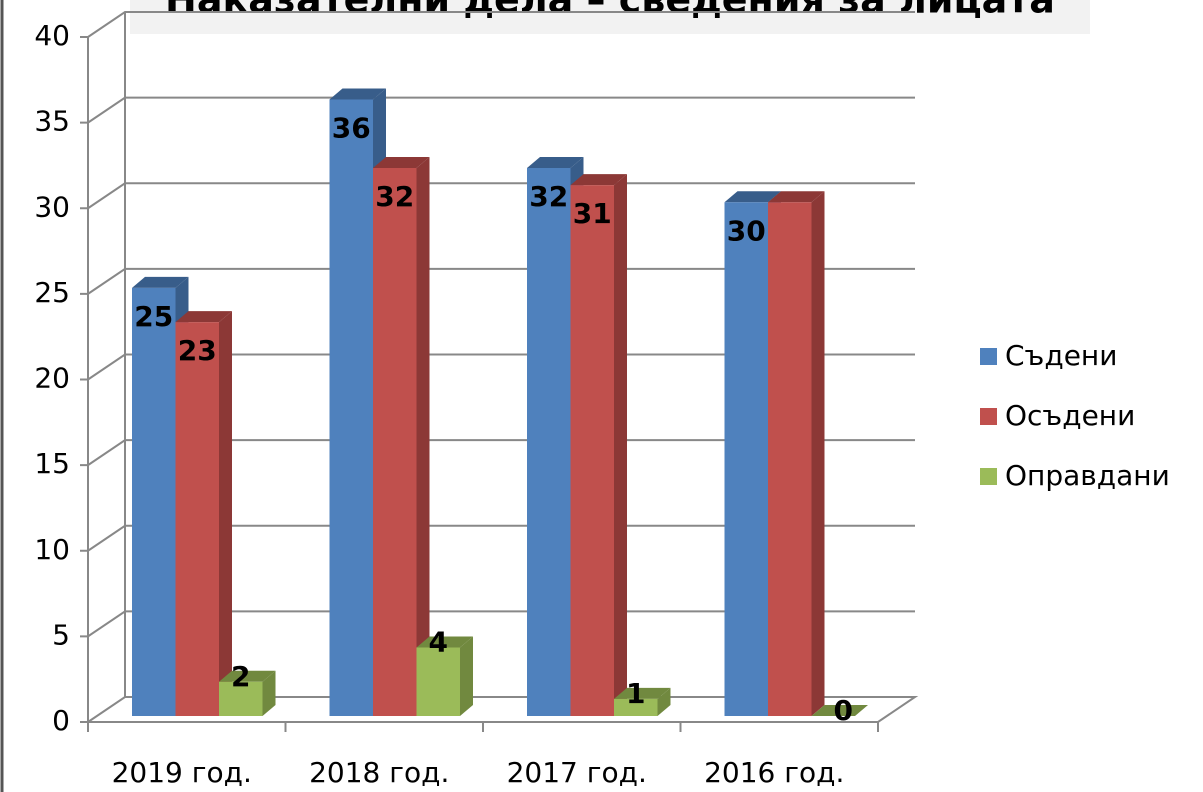 Image resolution: width=1203 pixels, height=792 pixels. Describe the element at coordinates (635, 693) in the screenshot. I see `data-label: 1` at that location.